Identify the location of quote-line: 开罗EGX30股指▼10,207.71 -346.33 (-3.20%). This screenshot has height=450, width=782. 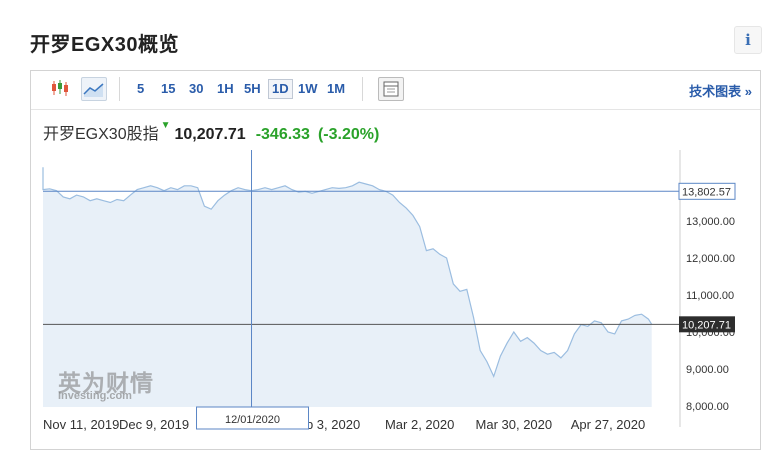
(215, 132).